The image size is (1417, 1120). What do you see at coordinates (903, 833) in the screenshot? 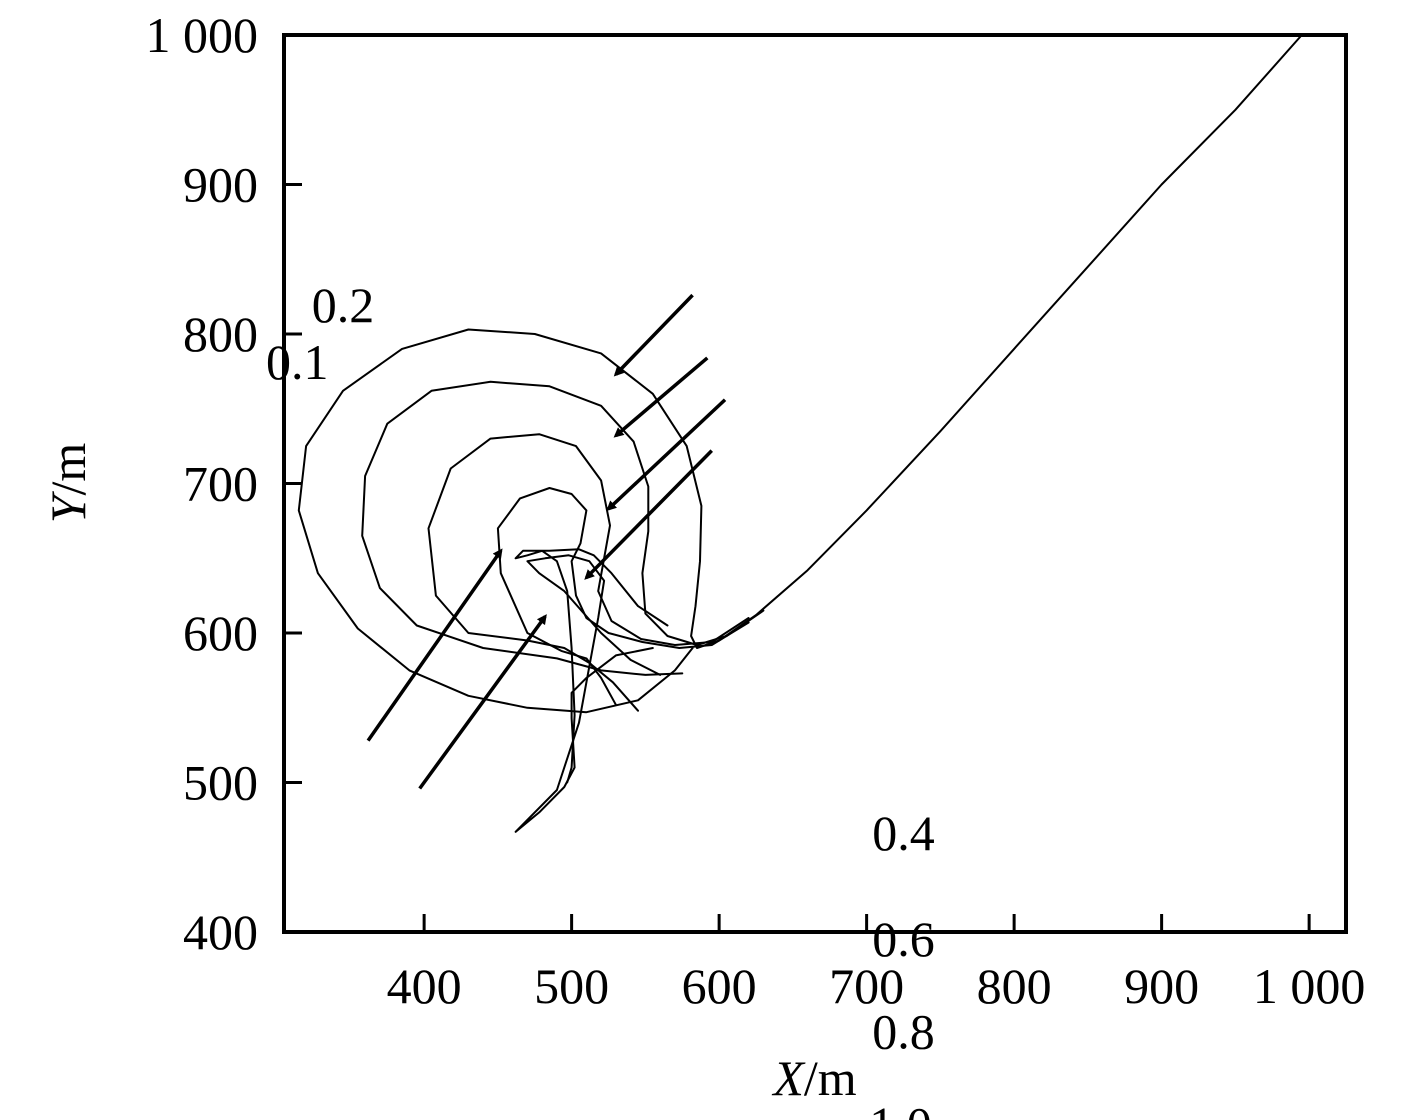
I see `series-label: 0.4` at bounding box center [903, 833].